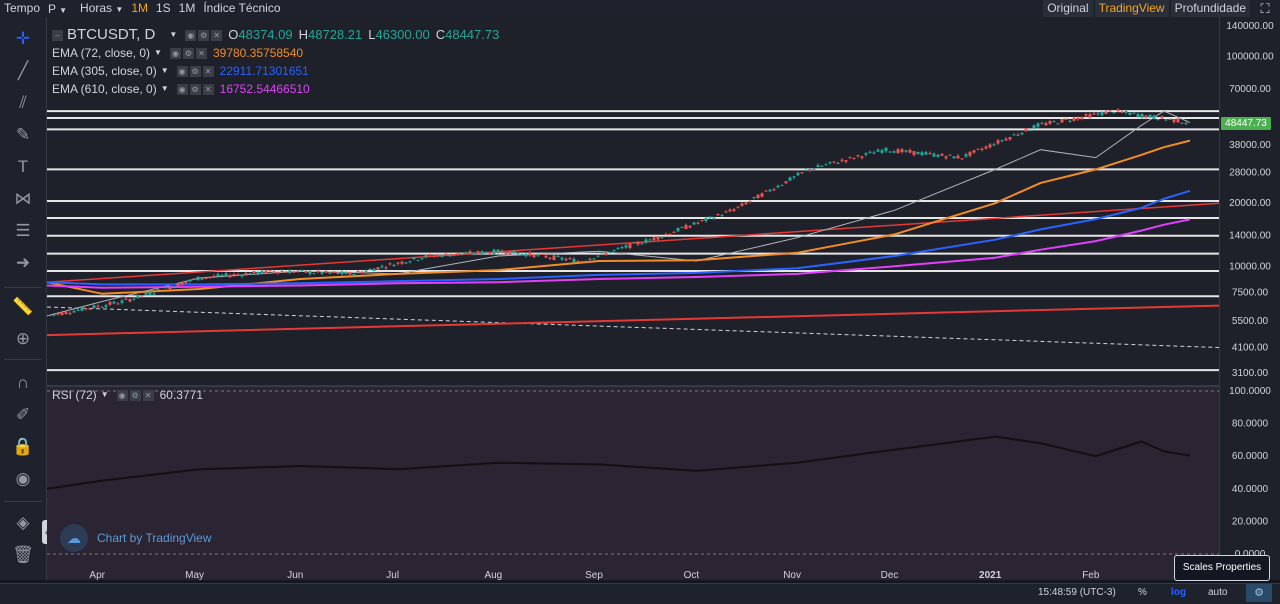 The height and width of the screenshot is (604, 1280). I want to click on interval-1mo-button: 1M, so click(187, 8).